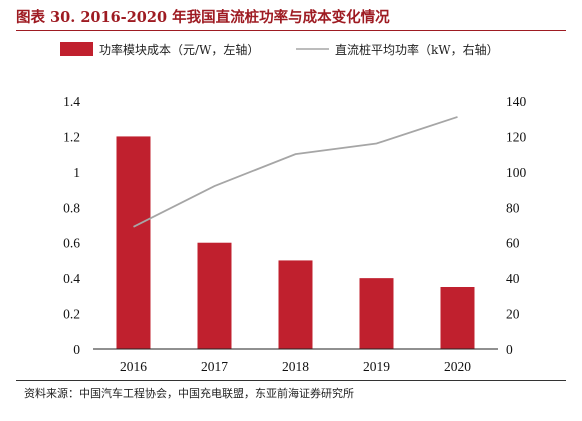 The height and width of the screenshot is (421, 582). I want to click on x-tick-label: 2019, so click(376, 366).